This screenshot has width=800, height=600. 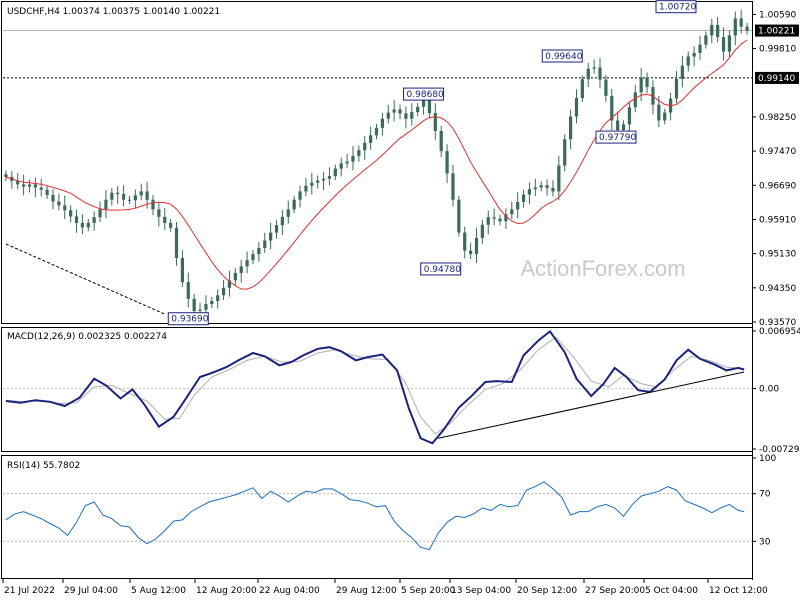 I want to click on macd-tick-label: -0.007294, so click(x=779, y=450).